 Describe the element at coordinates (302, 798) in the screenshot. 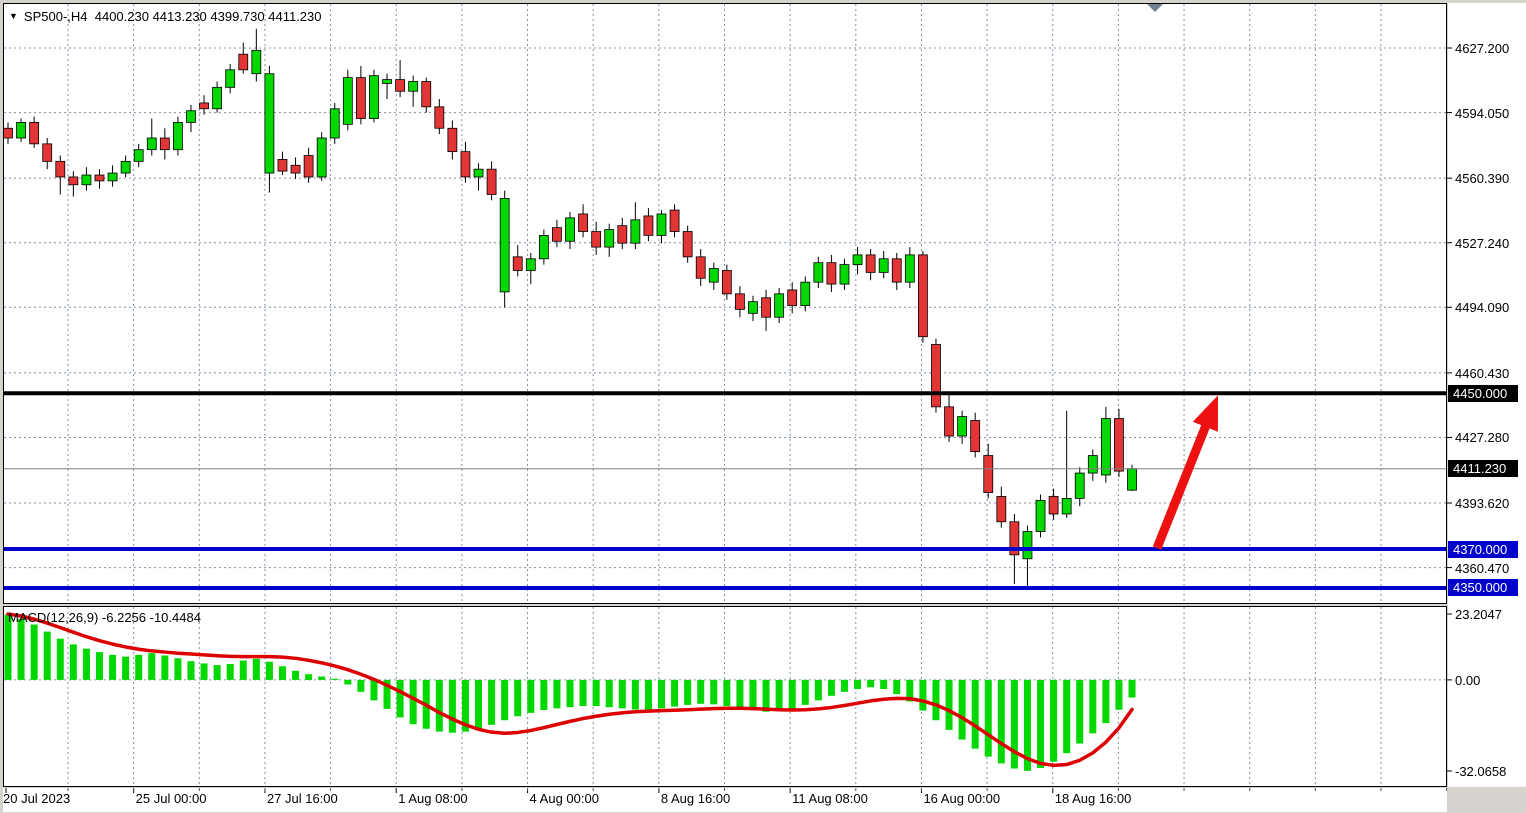

I see `date-label: 27 Jul 16:00` at that location.